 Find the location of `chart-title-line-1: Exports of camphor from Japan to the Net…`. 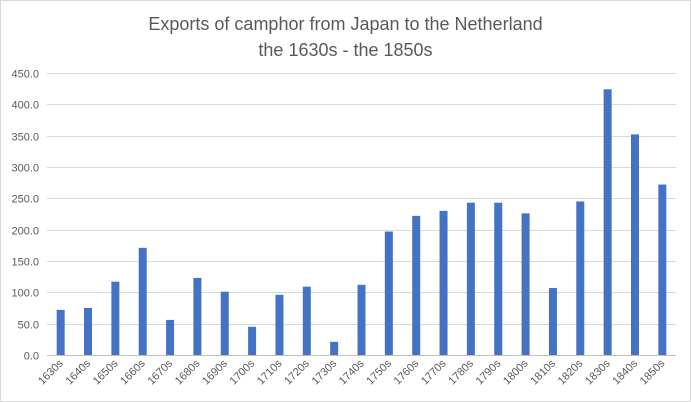

chart-title-line-1: Exports of camphor from Japan to the Net… is located at coordinates (345, 24).